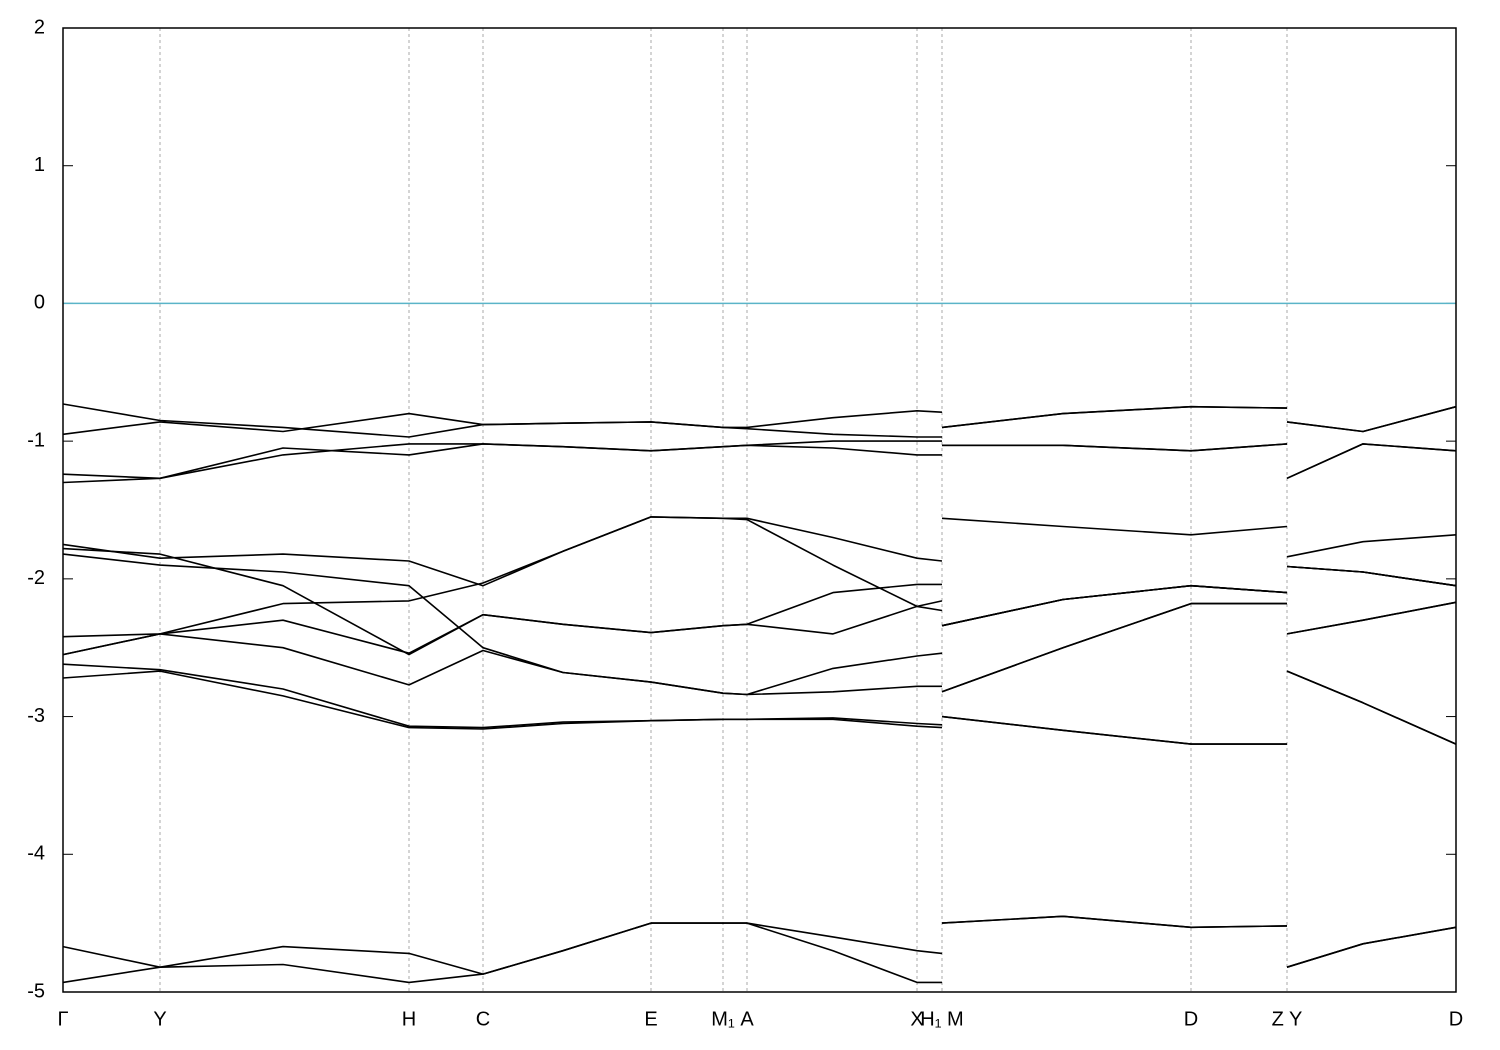 This screenshot has height=1050, width=1500. What do you see at coordinates (159, 1019) in the screenshot?
I see `x-tick-label: Y` at bounding box center [159, 1019].